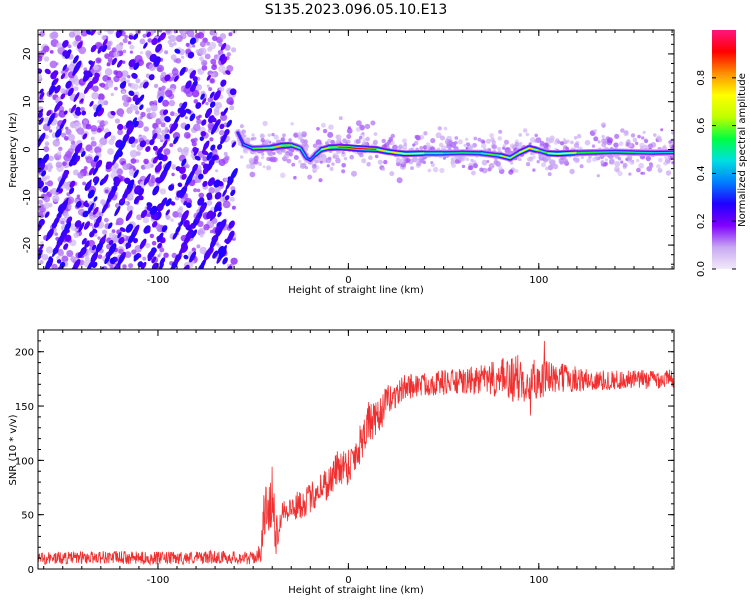 The width and height of the screenshot is (750, 600). Describe the element at coordinates (31, 570) in the screenshot. I see `y-tick-label: 0` at that location.